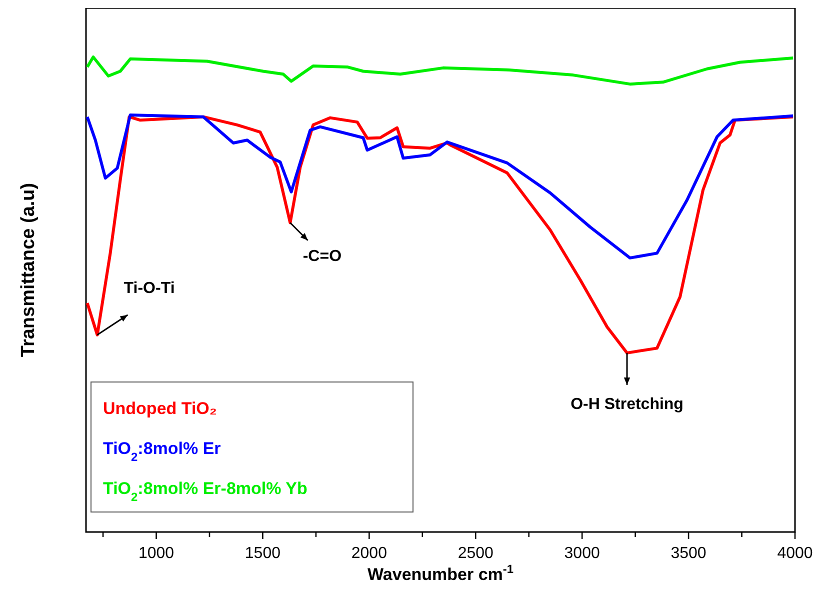 This screenshot has width=819, height=594. What do you see at coordinates (205, 491) in the screenshot?
I see `text: TiO$_{2}$:8mol% Er-8mol% Yb` at bounding box center [205, 491].